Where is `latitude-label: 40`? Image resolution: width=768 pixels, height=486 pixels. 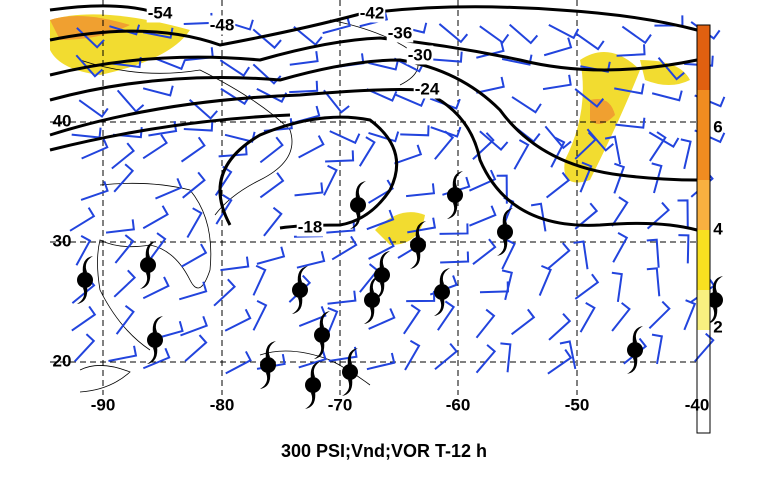
latitude-label: 40 is located at coordinates (62, 120).